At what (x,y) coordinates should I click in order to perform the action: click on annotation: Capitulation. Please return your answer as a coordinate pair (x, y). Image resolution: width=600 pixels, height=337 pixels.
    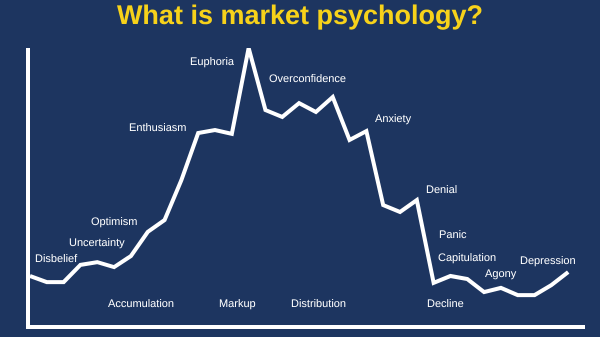
    Looking at the image, I should click on (467, 258).